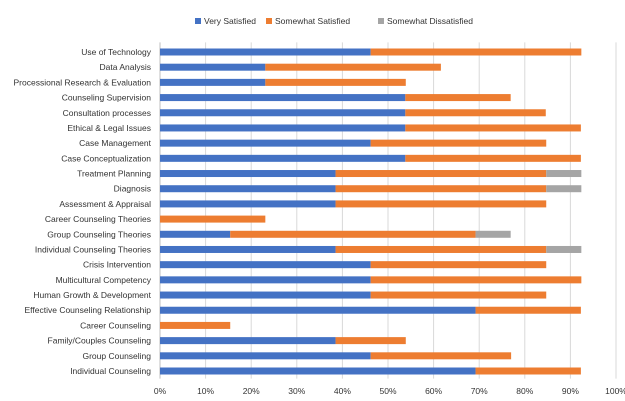 The height and width of the screenshot is (401, 625). What do you see at coordinates (105, 204) in the screenshot?
I see `category-label: Assessment & Appraisal` at bounding box center [105, 204].